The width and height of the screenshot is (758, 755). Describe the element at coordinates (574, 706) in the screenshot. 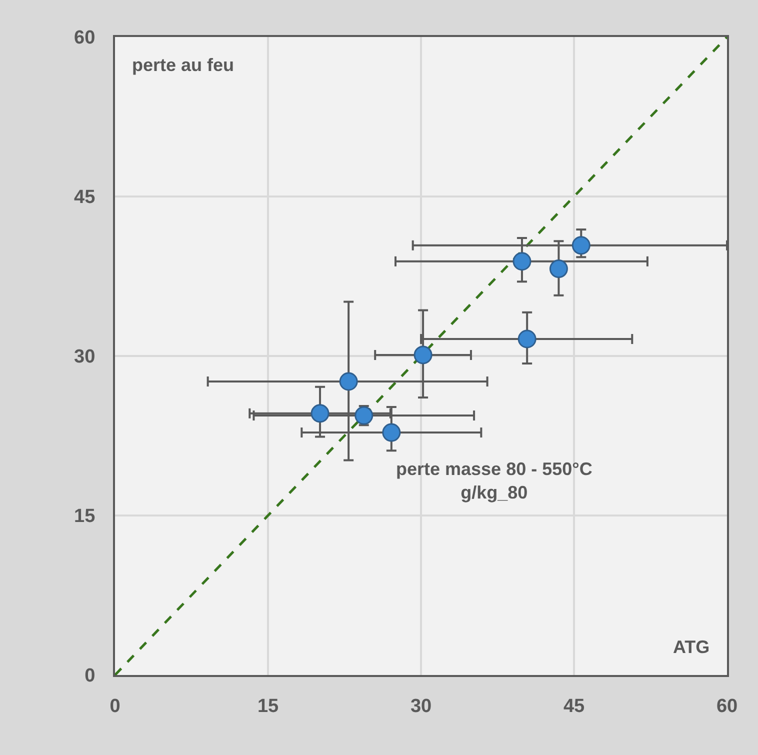

I see `x-tick-label: 45` at that location.